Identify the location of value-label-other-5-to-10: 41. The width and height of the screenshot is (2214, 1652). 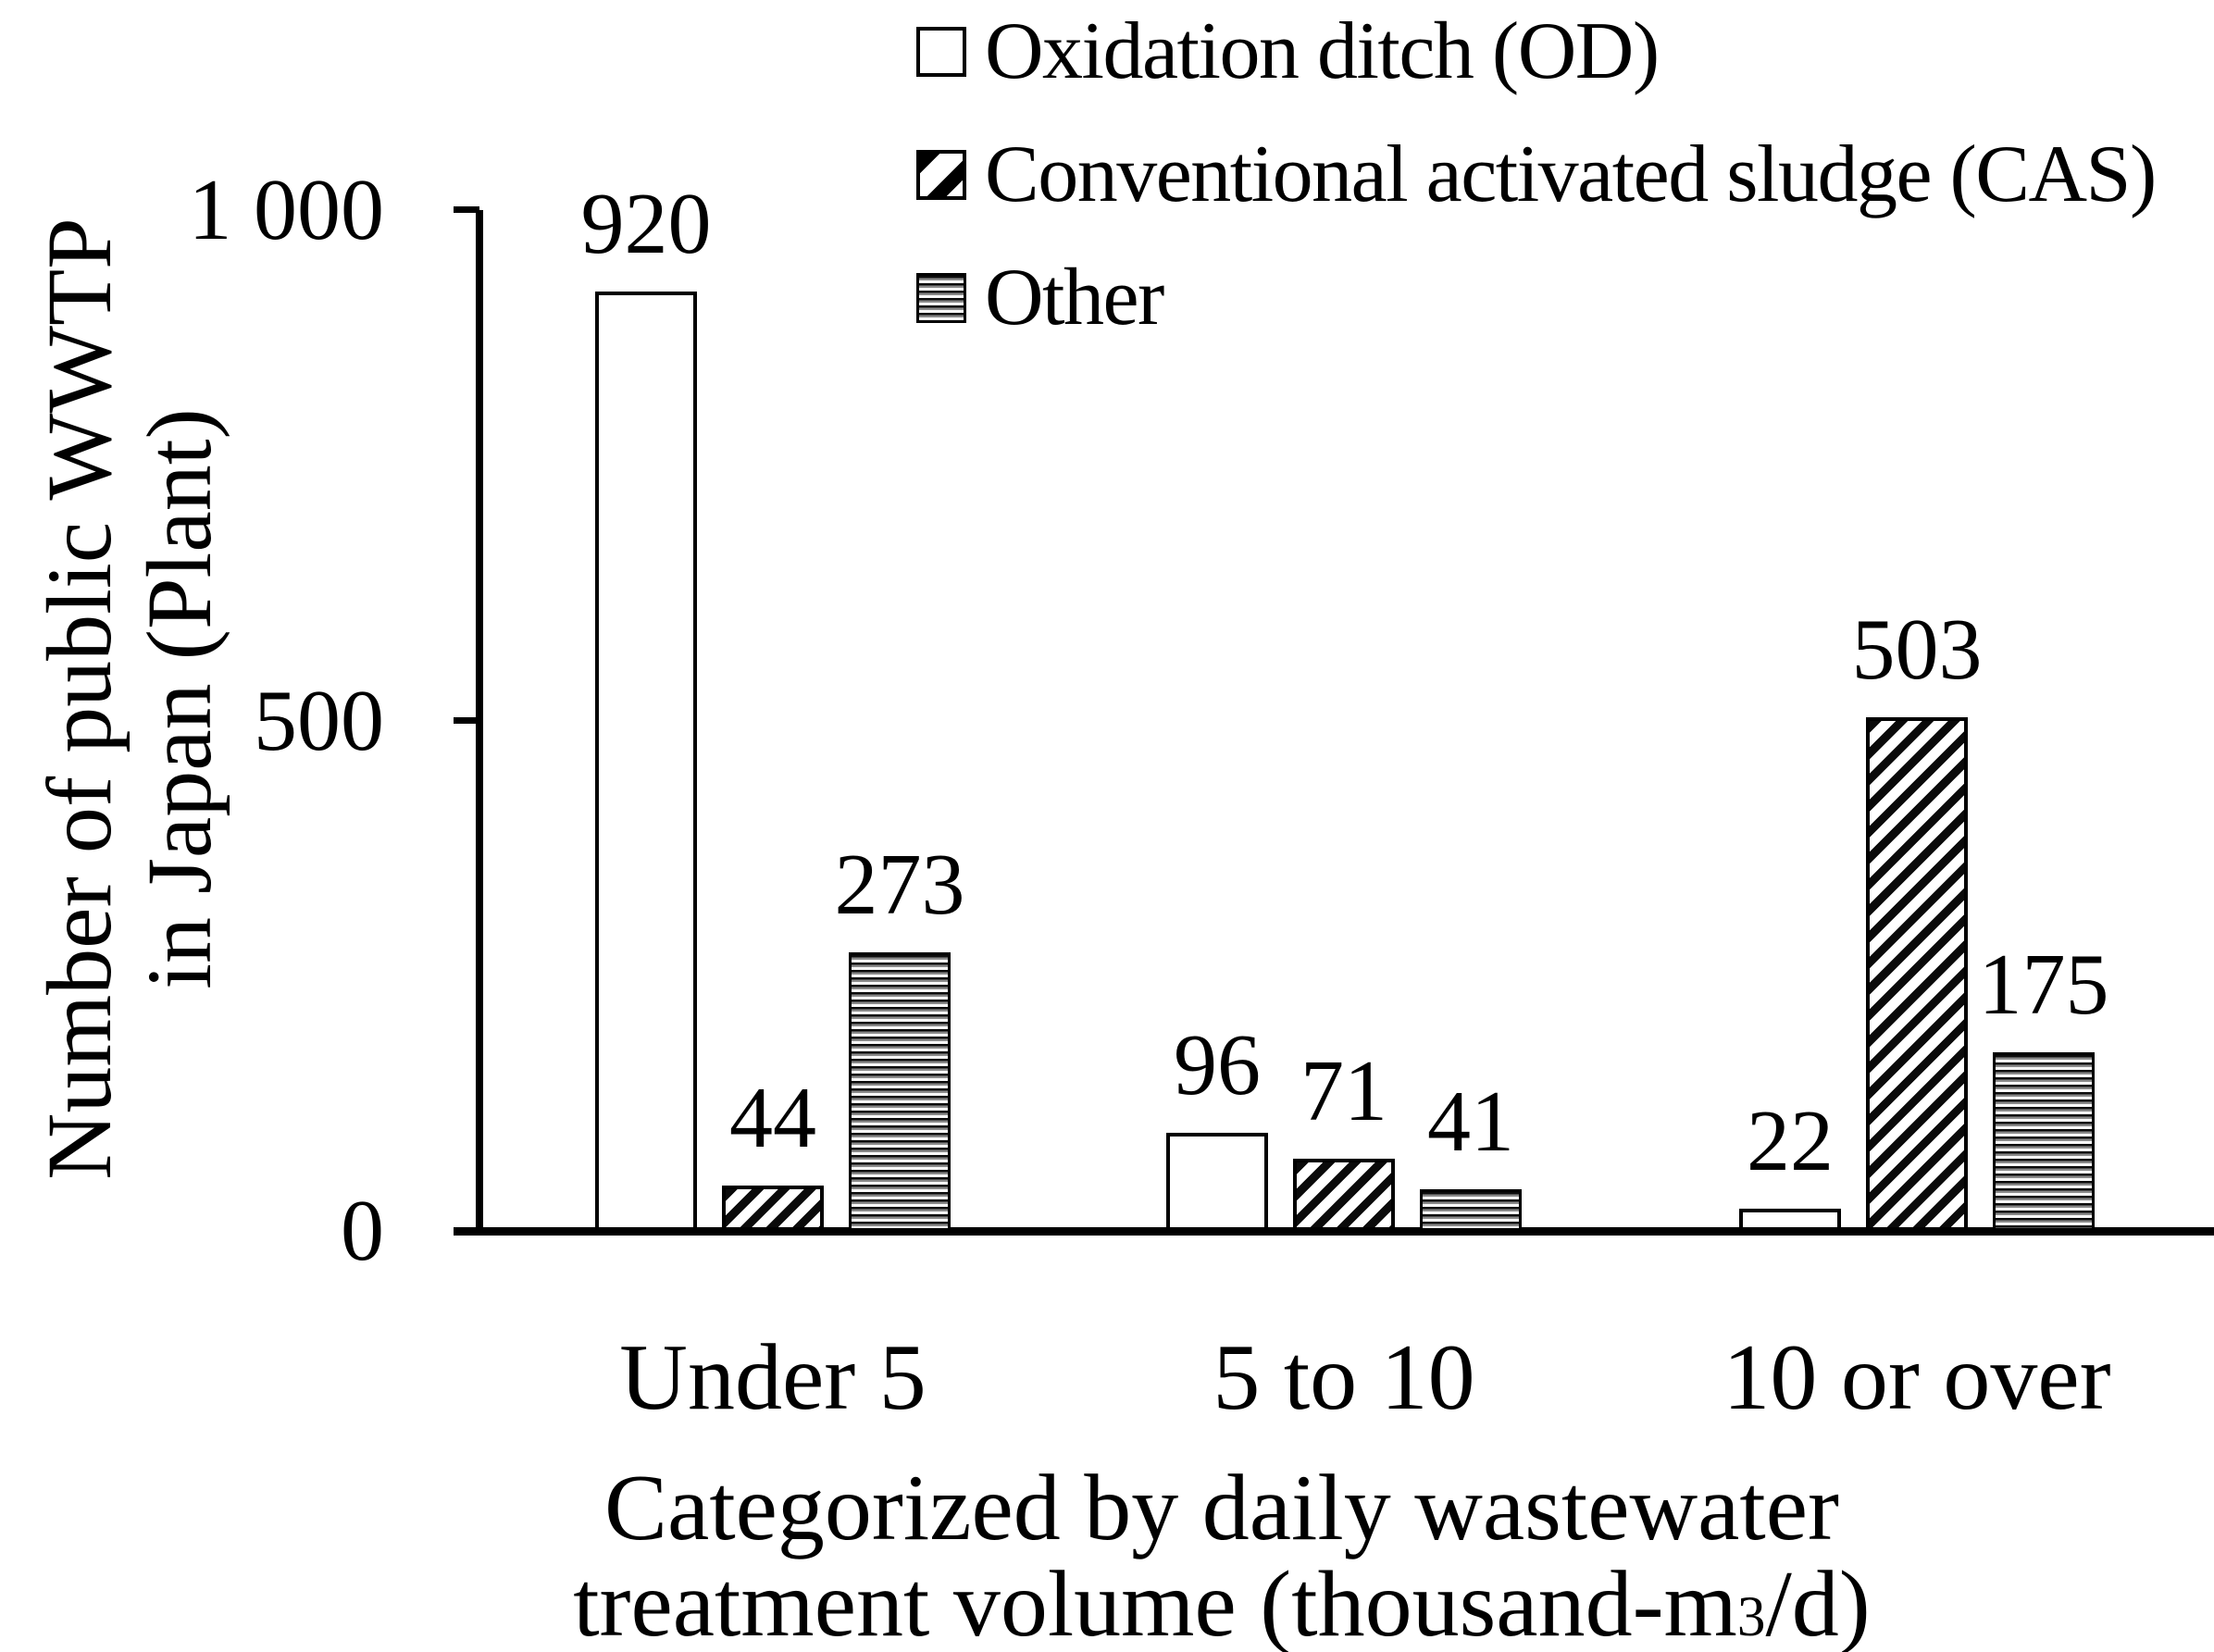
(1470, 1122).